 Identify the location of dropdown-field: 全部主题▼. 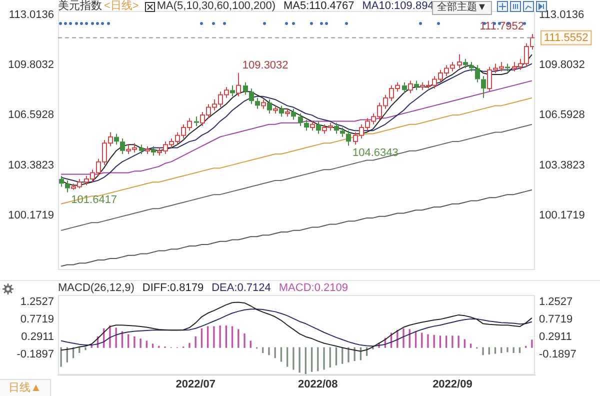
(462, 8).